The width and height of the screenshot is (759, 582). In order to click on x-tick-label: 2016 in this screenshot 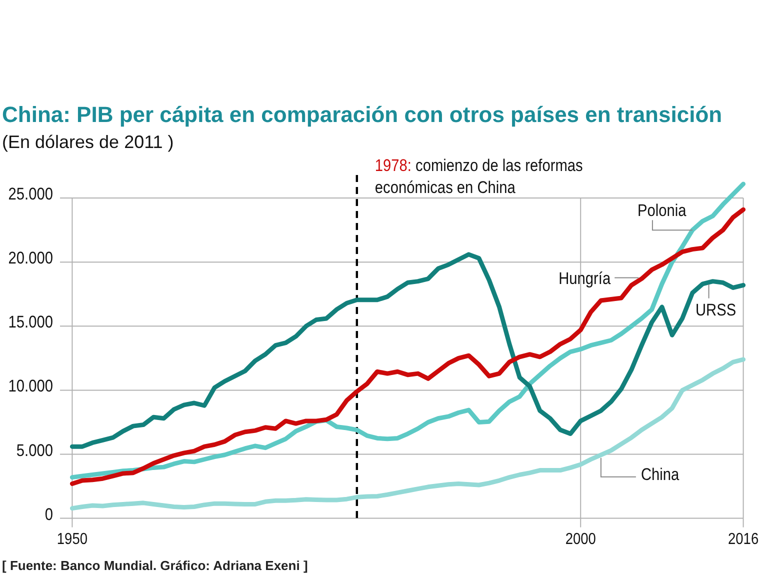, I will do `click(743, 539)`.